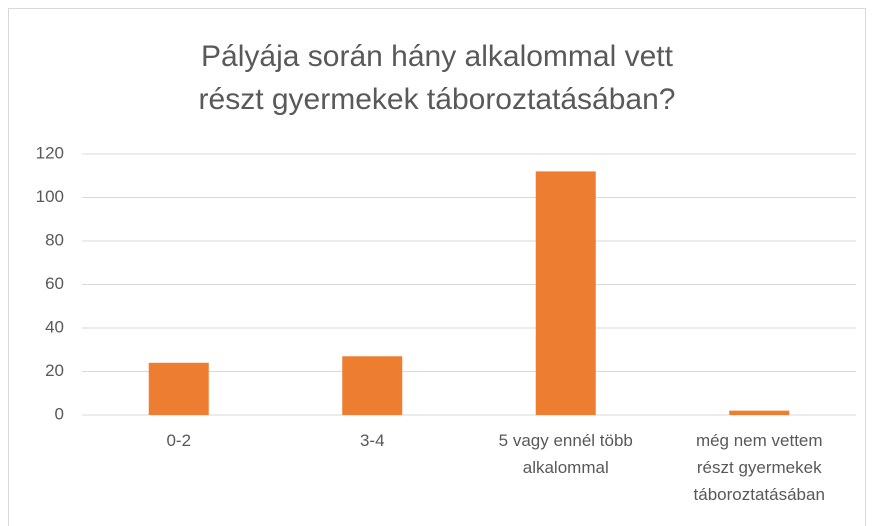  Describe the element at coordinates (50, 196) in the screenshot. I see `y-tick-label: 100` at that location.